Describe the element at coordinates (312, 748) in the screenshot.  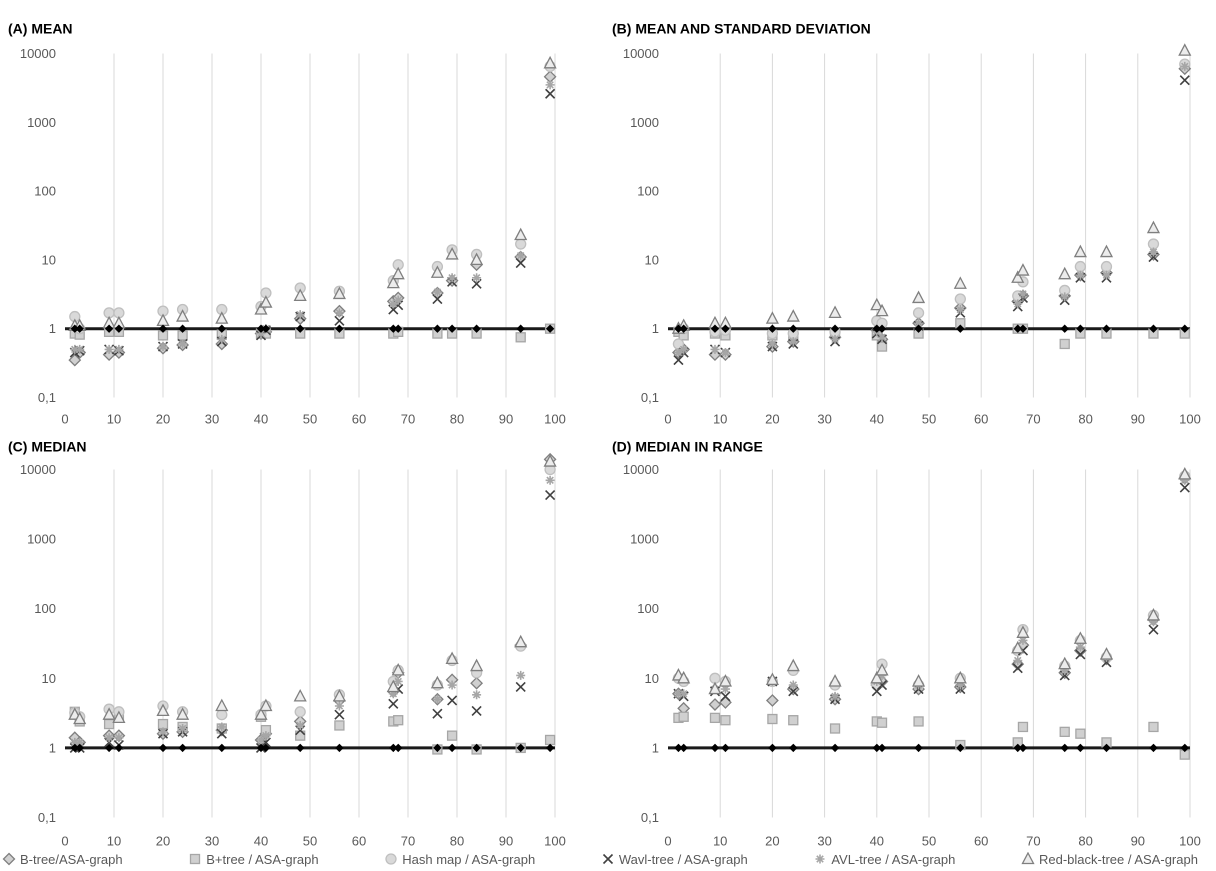
I see `series-reference` at that location.